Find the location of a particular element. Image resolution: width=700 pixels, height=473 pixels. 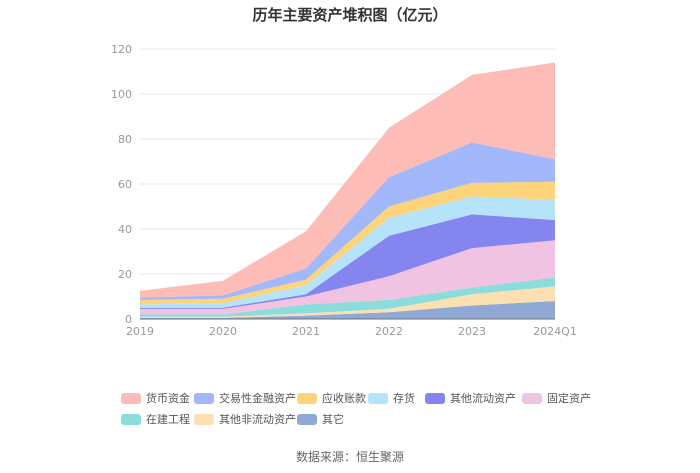

legend-item: 存货 is located at coordinates (391, 398).